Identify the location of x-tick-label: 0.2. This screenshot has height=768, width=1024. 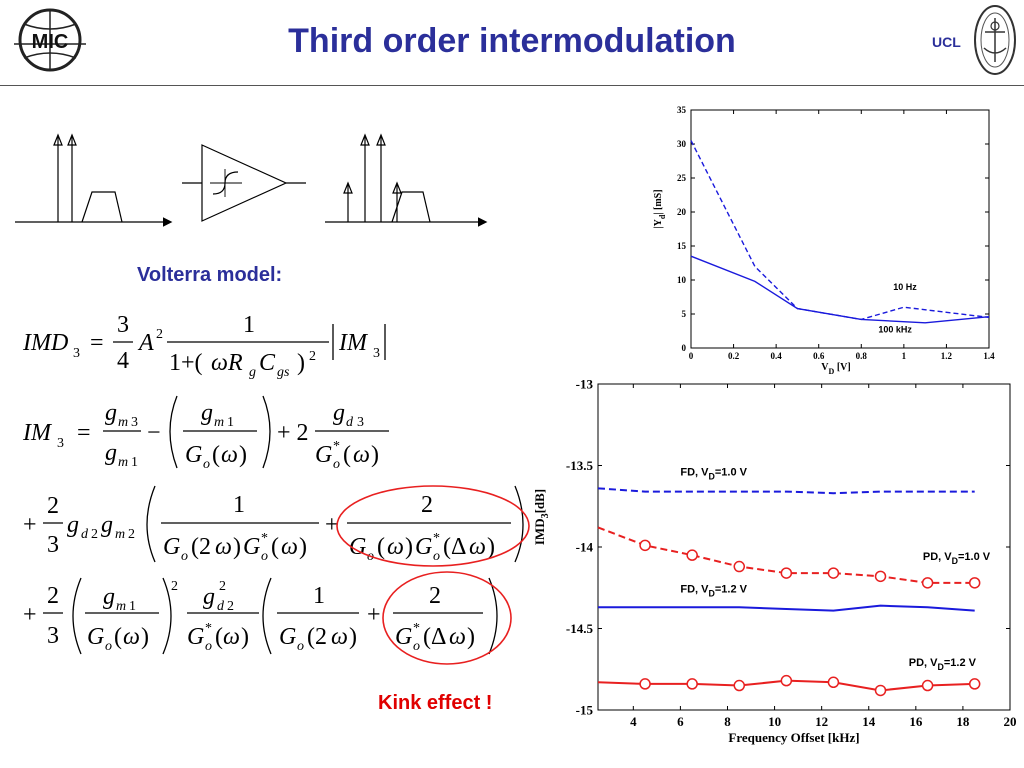
(734, 356).